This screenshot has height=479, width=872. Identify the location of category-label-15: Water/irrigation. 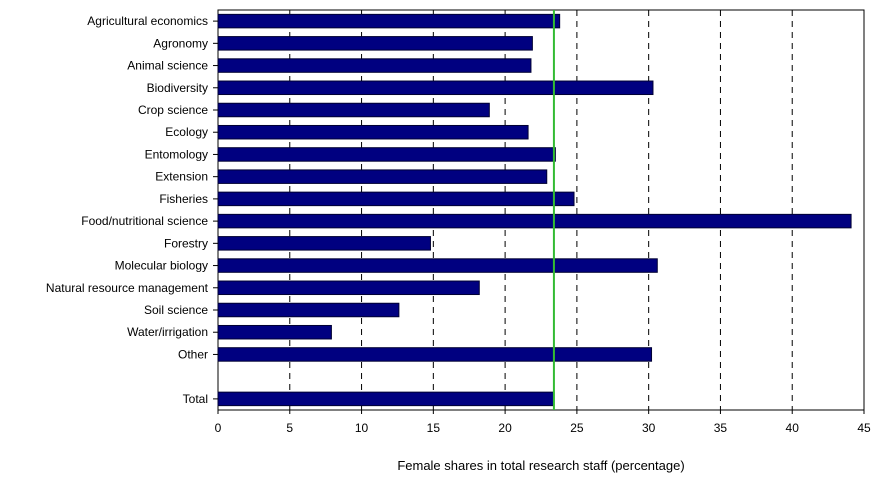
(167, 332).